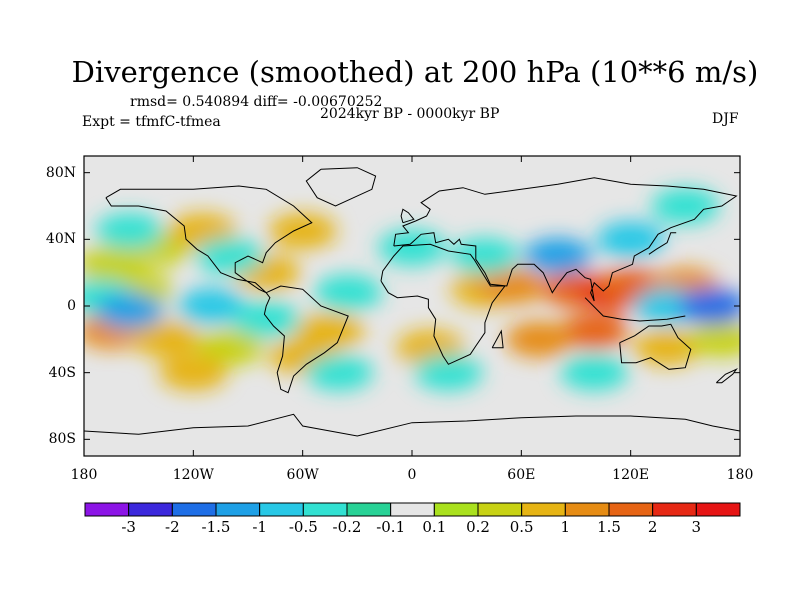 This screenshot has width=800, height=600. Describe the element at coordinates (412, 425) in the screenshot. I see `coastline-antarctica` at that location.